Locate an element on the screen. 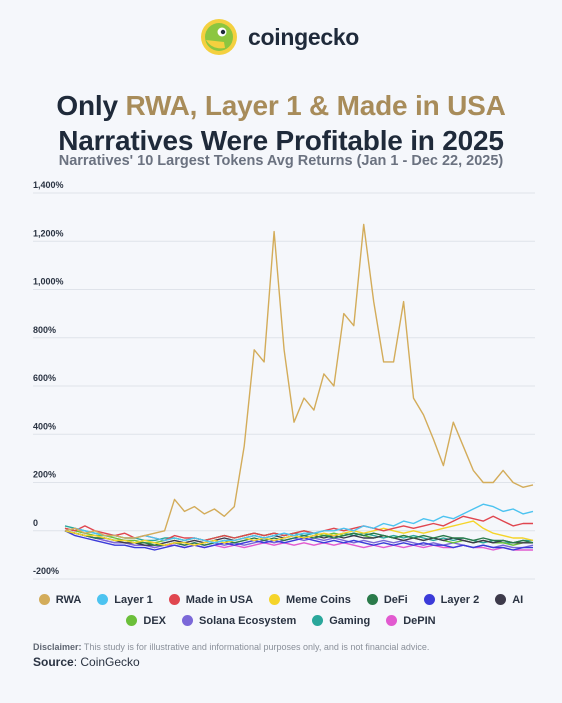  y-tick-label: 400% is located at coordinates (44, 426).